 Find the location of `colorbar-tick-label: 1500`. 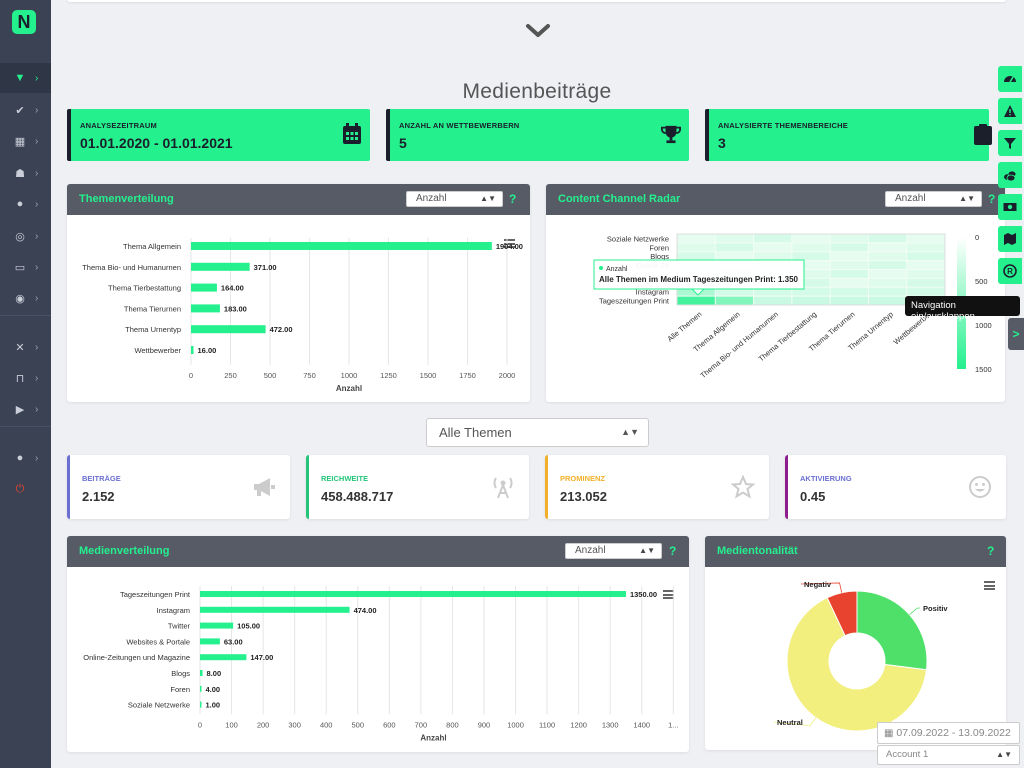

colorbar-tick-label: 1500 is located at coordinates (983, 369).